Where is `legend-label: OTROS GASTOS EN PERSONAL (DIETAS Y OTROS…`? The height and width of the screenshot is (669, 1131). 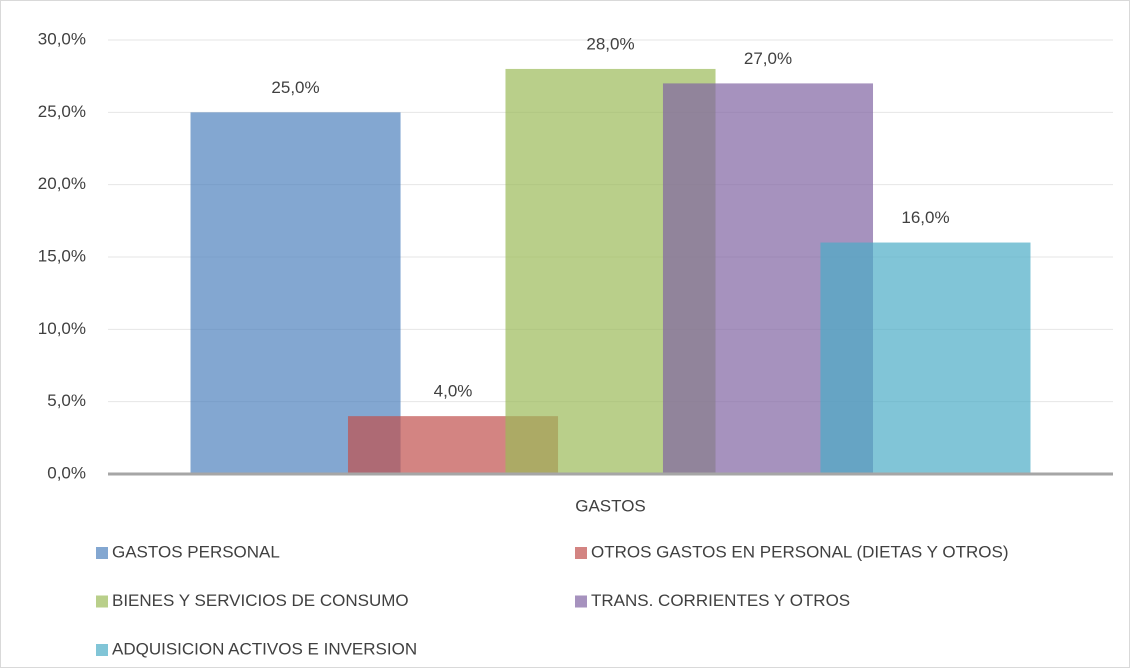
legend-label: OTROS GASTOS EN PERSONAL (DIETAS Y OTROS… is located at coordinates (800, 551).